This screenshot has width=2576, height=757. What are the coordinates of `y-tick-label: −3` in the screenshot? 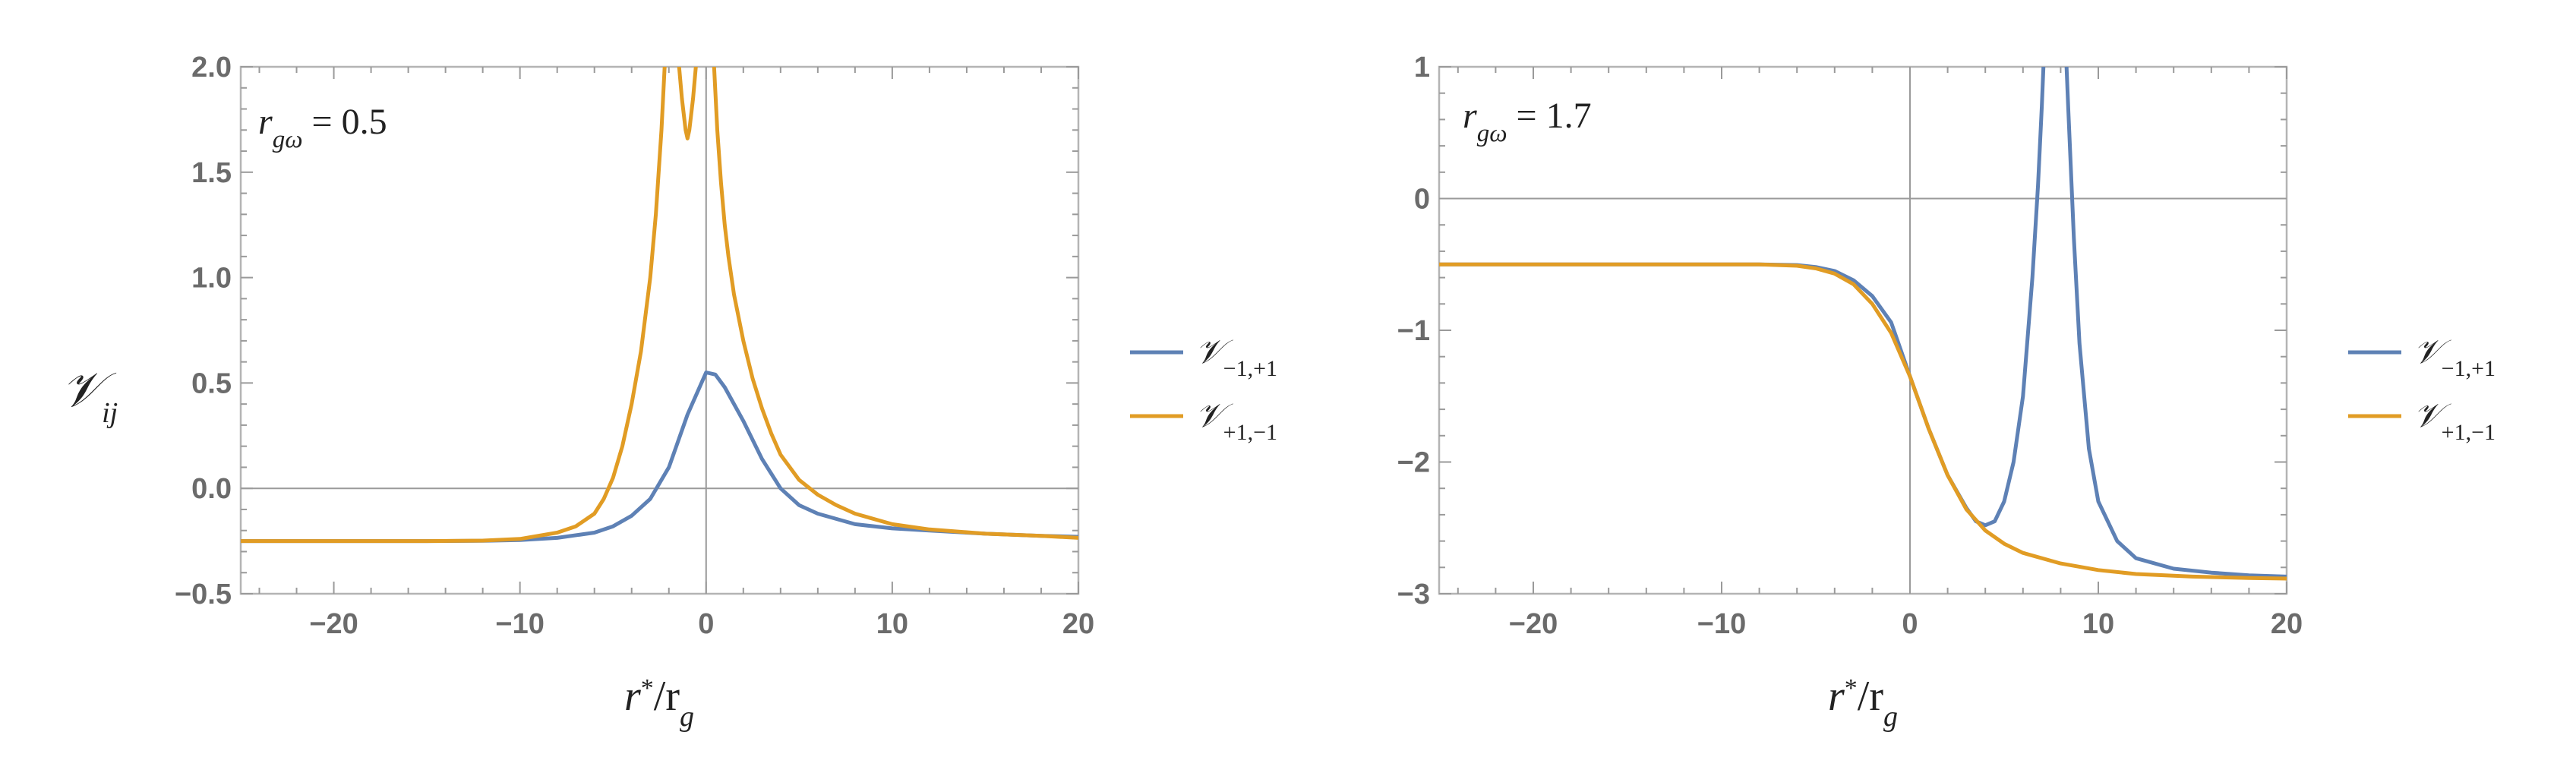 It's located at (1413, 594).